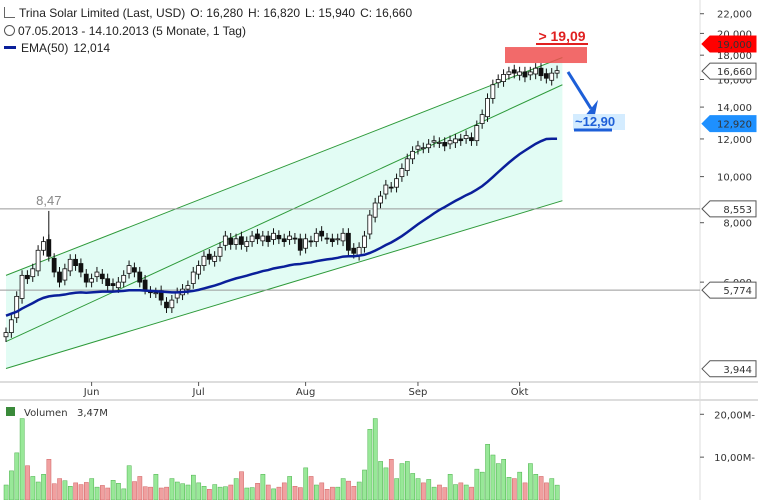 Image resolution: width=758 pixels, height=500 pixels. What do you see at coordinates (734, 178) in the screenshot?
I see `y-tick-label: 10,000` at bounding box center [734, 178].